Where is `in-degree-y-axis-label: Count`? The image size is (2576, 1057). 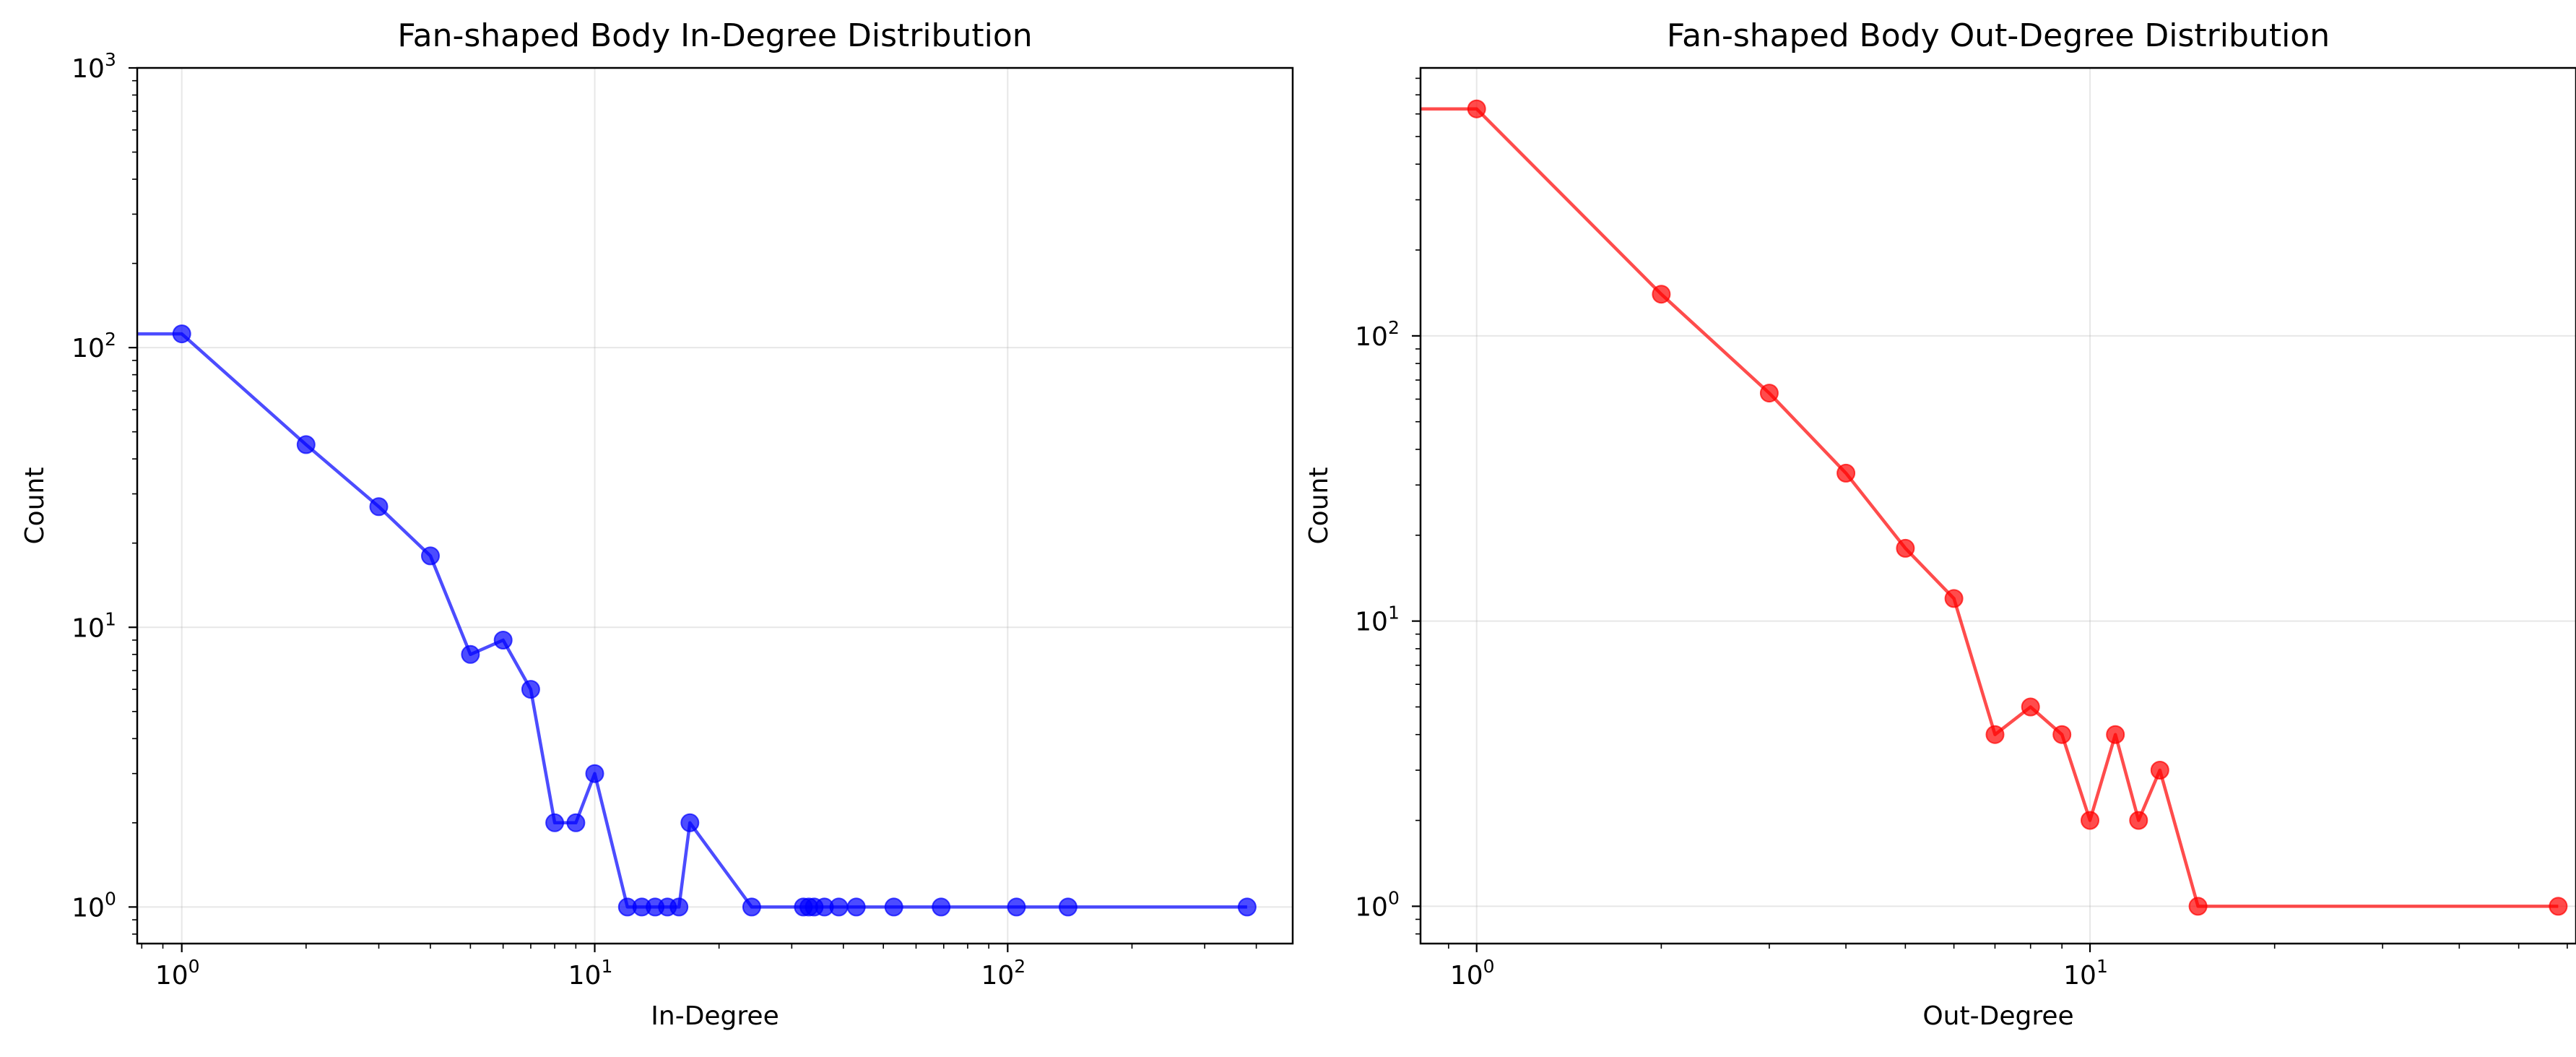
in-degree-y-axis-label: Count is located at coordinates (35, 506).